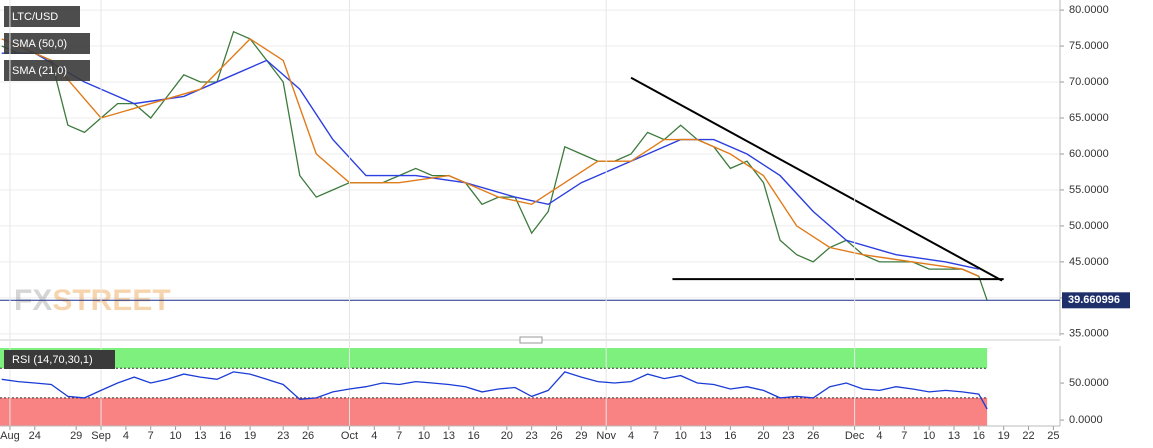 This screenshot has height=448, width=1153. I want to click on divider-handle, so click(531, 340).